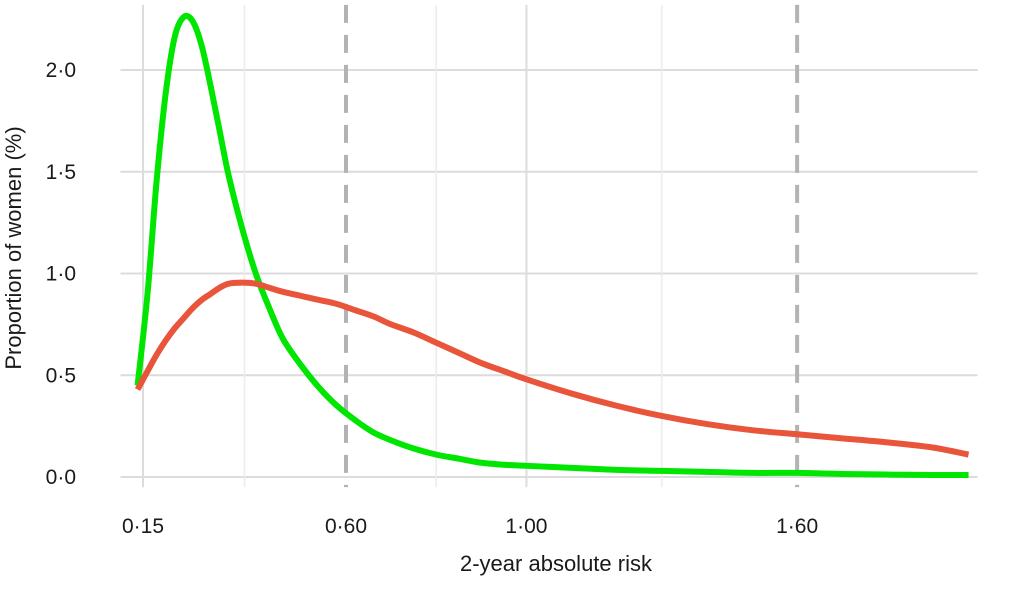 This screenshot has width=1024, height=593. What do you see at coordinates (556, 563) in the screenshot?
I see `x-axis-title: 2-year absolute risk` at bounding box center [556, 563].